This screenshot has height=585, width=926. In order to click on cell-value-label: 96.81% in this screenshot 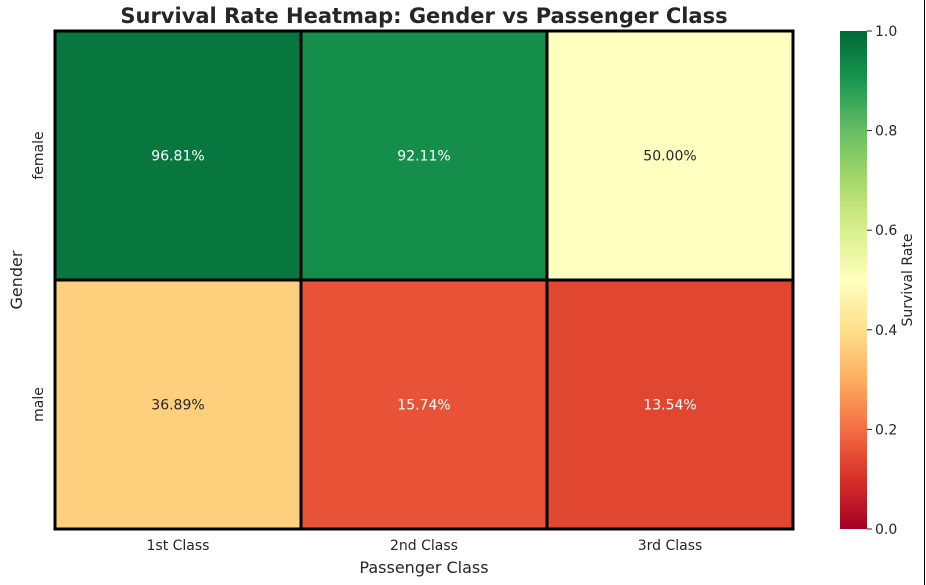, I will do `click(177, 157)`.